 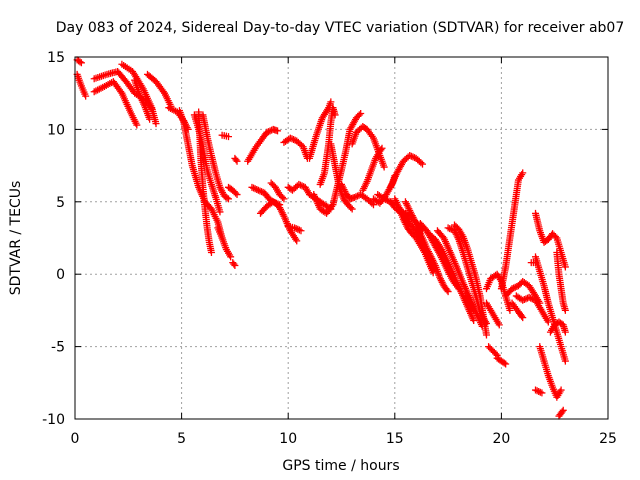 What do you see at coordinates (56, 58) in the screenshot?
I see `y-tick-label: 15` at bounding box center [56, 58].